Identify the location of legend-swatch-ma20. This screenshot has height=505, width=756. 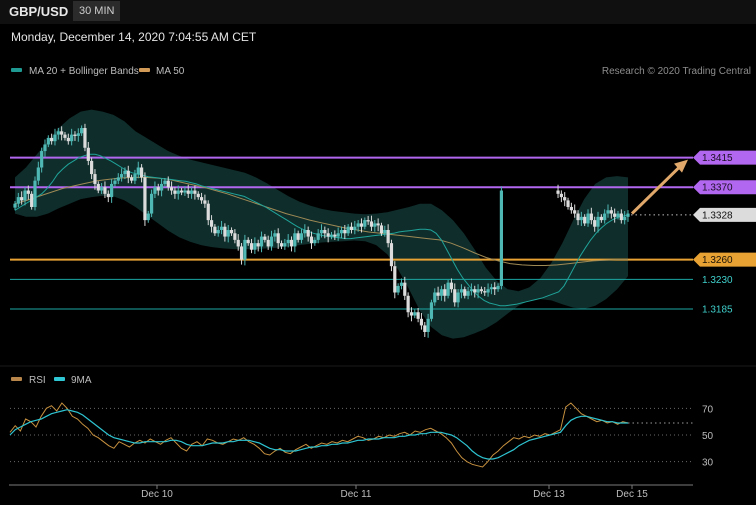
(16, 70).